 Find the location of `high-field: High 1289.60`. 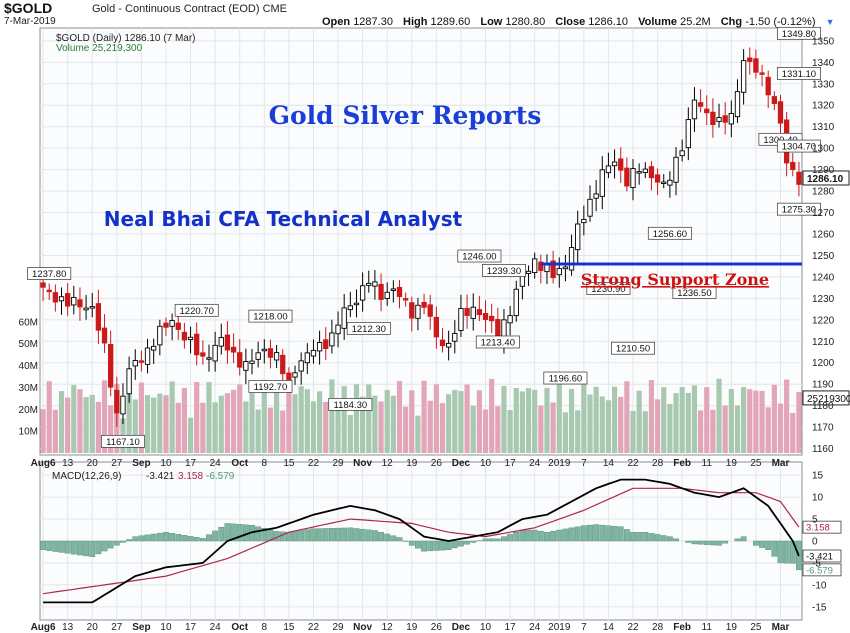

high-field: High 1289.60 is located at coordinates (436, 22).